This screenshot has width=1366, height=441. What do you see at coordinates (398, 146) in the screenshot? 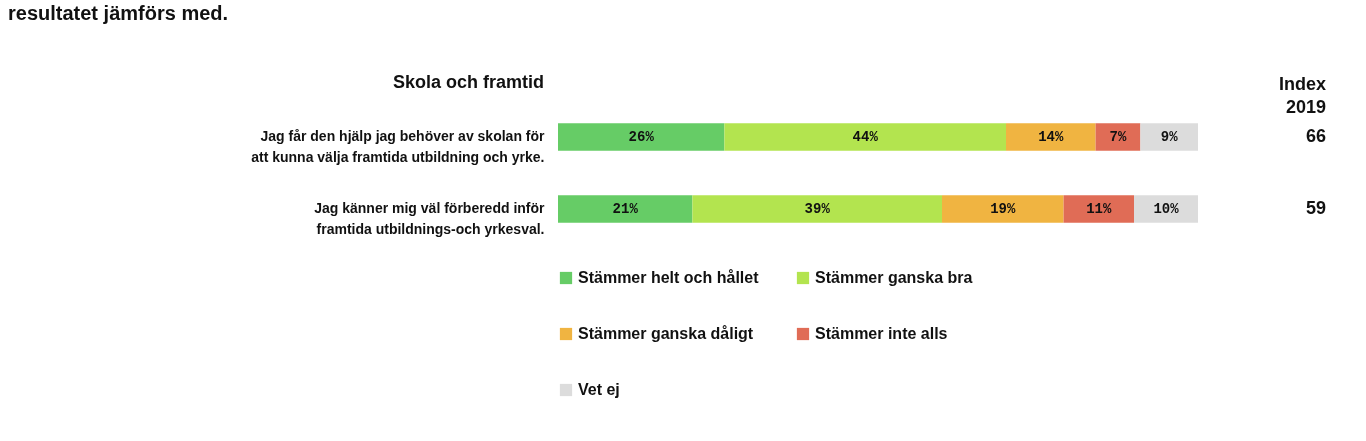
I see `y-tick-label: Jag får den hjälp jag behöver av skolan för att kunna välja framtida utbildning och yrke.` at bounding box center [398, 146].